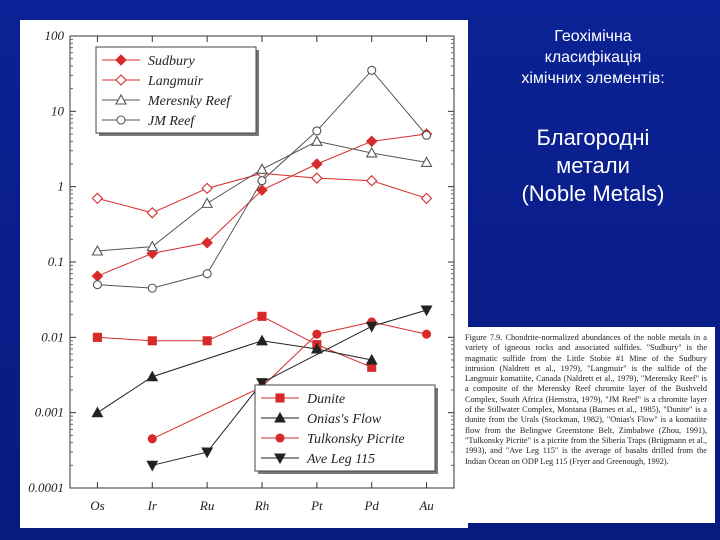 The width and height of the screenshot is (720, 540). I want to click on subtitle-line: метали, so click(593, 165).